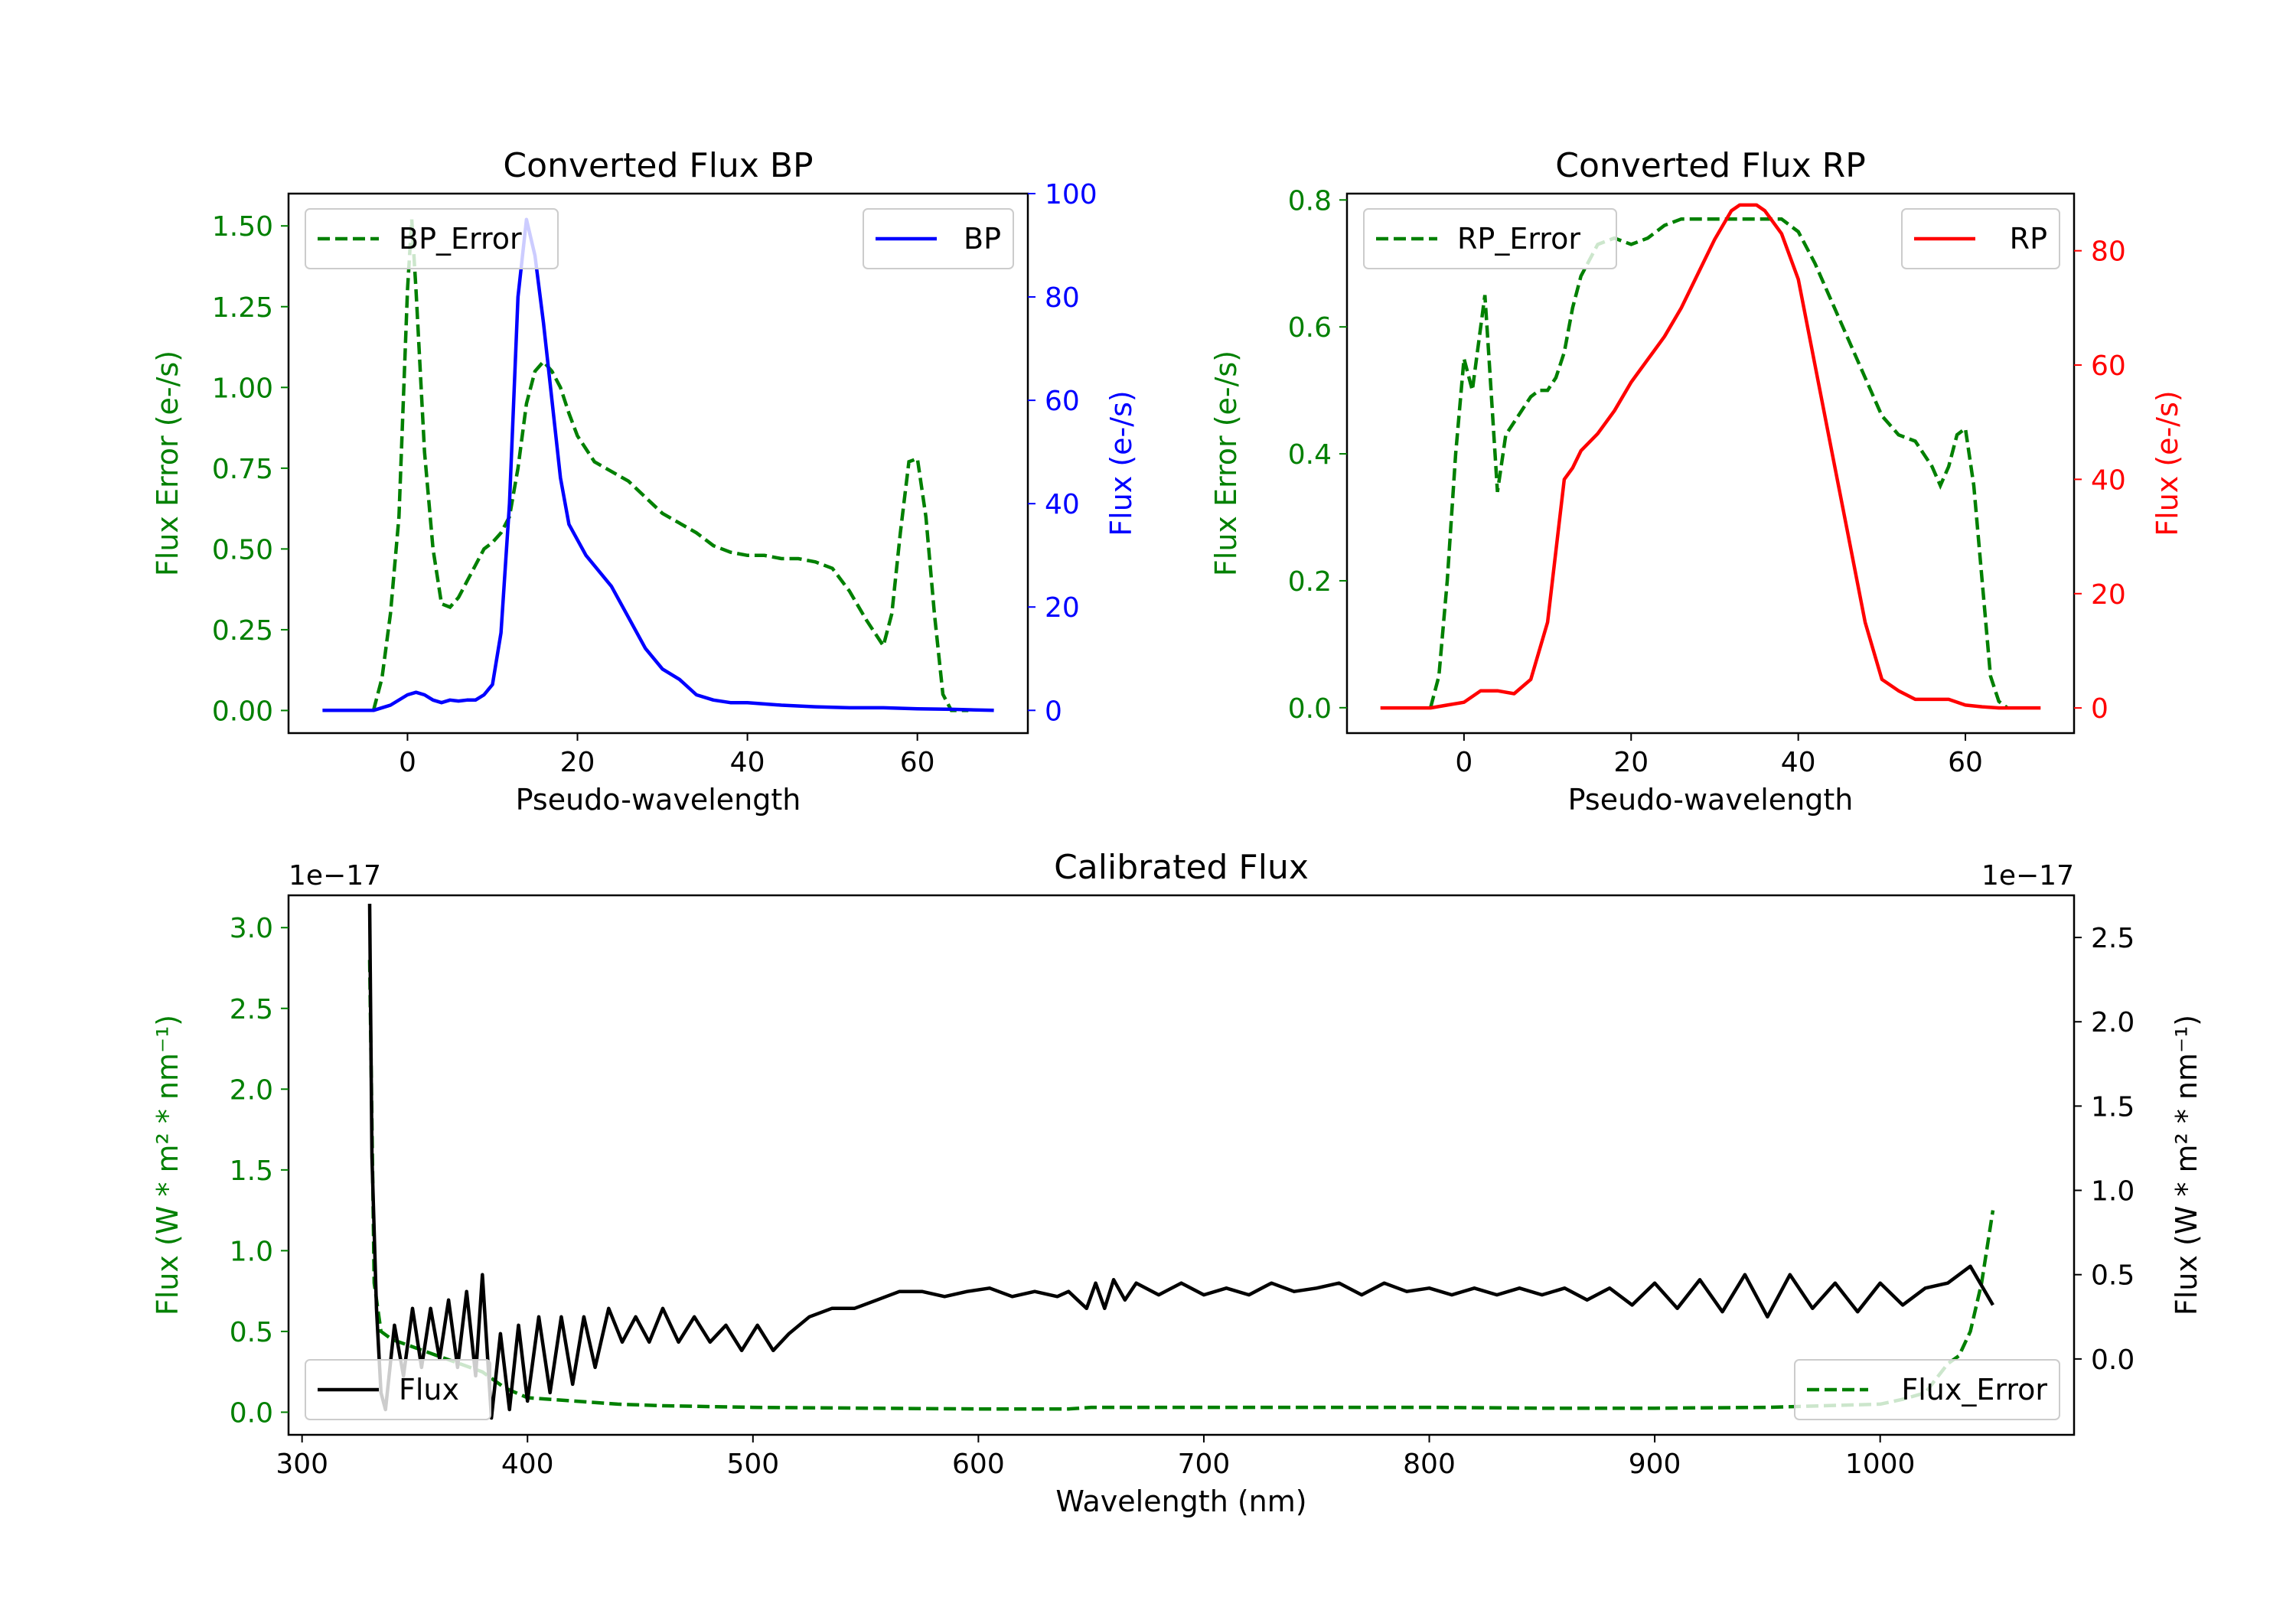 This screenshot has height=1607, width=2296. Describe the element at coordinates (251, 1251) in the screenshot. I see `y-left-tick-label: 1.0` at that location.